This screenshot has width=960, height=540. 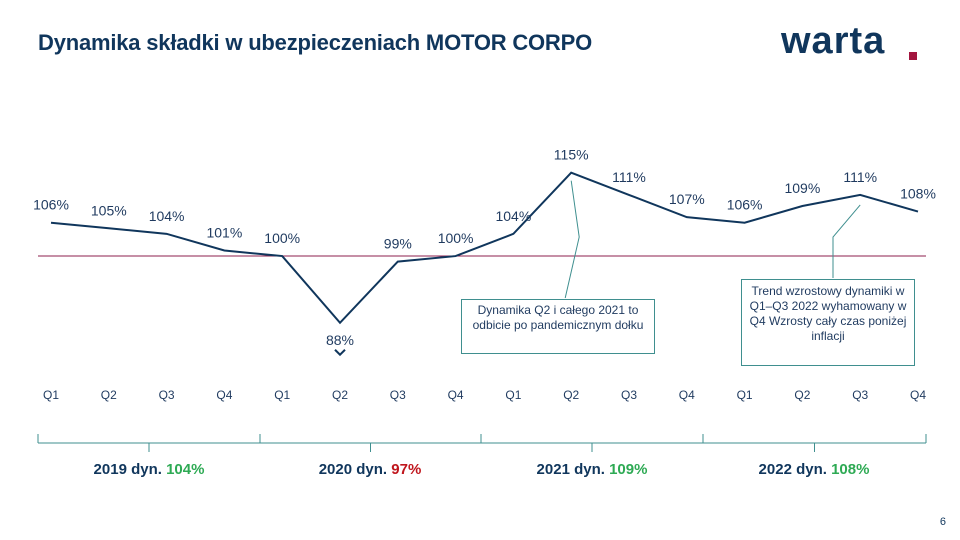 What do you see at coordinates (918, 194) in the screenshot?
I see `data-label: 108%` at bounding box center [918, 194].